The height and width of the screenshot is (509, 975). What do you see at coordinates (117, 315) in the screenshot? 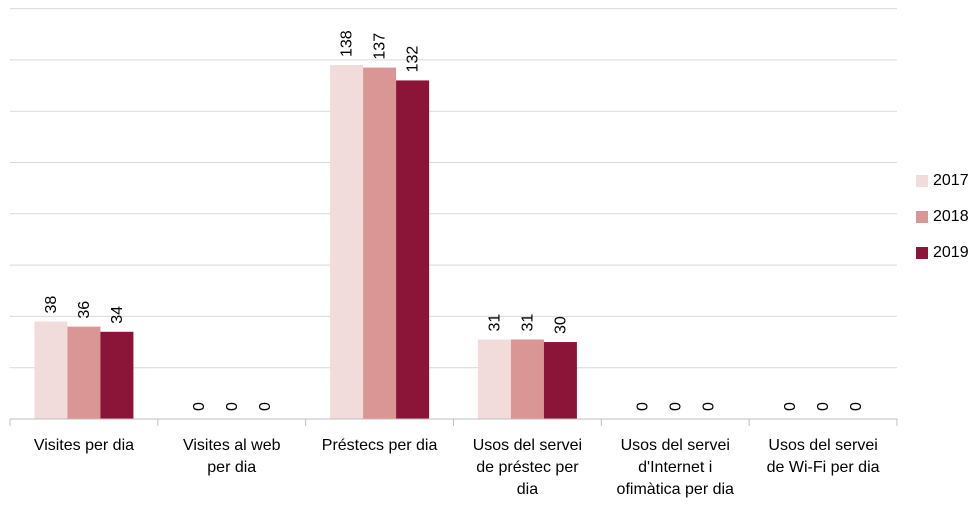
I see `data-label: 34` at bounding box center [117, 315].